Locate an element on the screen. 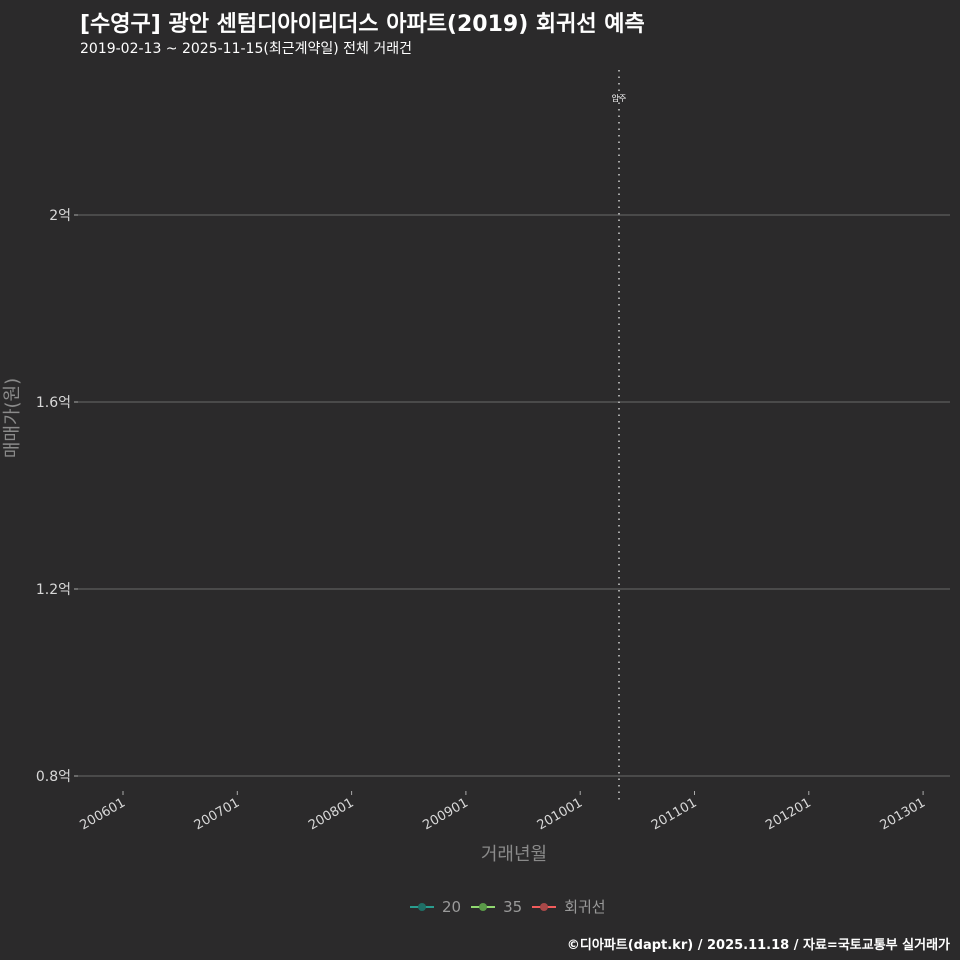 The height and width of the screenshot is (960, 960). legend: 20 35 회귀선 is located at coordinates (508, 906).